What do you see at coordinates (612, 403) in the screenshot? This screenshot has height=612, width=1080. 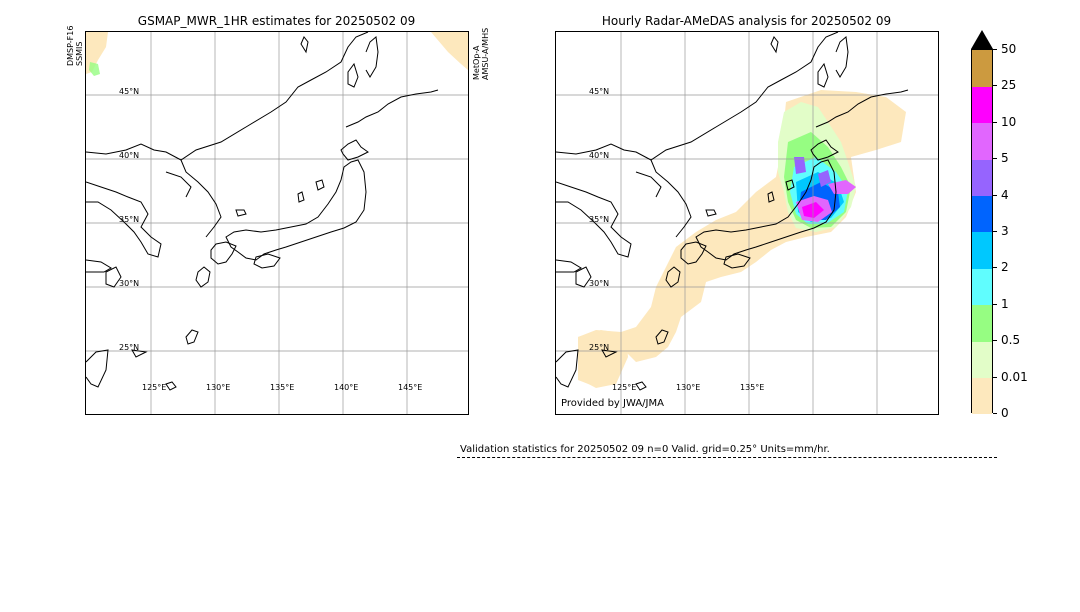 I see `data-credit: Provided by JWA/JMA` at bounding box center [612, 403].